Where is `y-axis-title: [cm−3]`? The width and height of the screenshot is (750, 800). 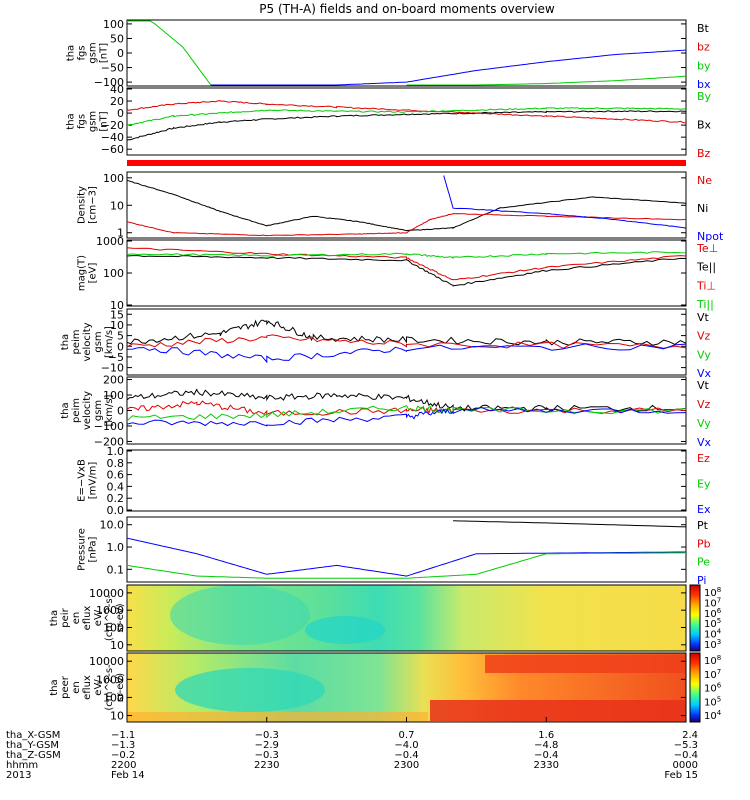
y-axis-title: [cm−3] is located at coordinates (93, 205).